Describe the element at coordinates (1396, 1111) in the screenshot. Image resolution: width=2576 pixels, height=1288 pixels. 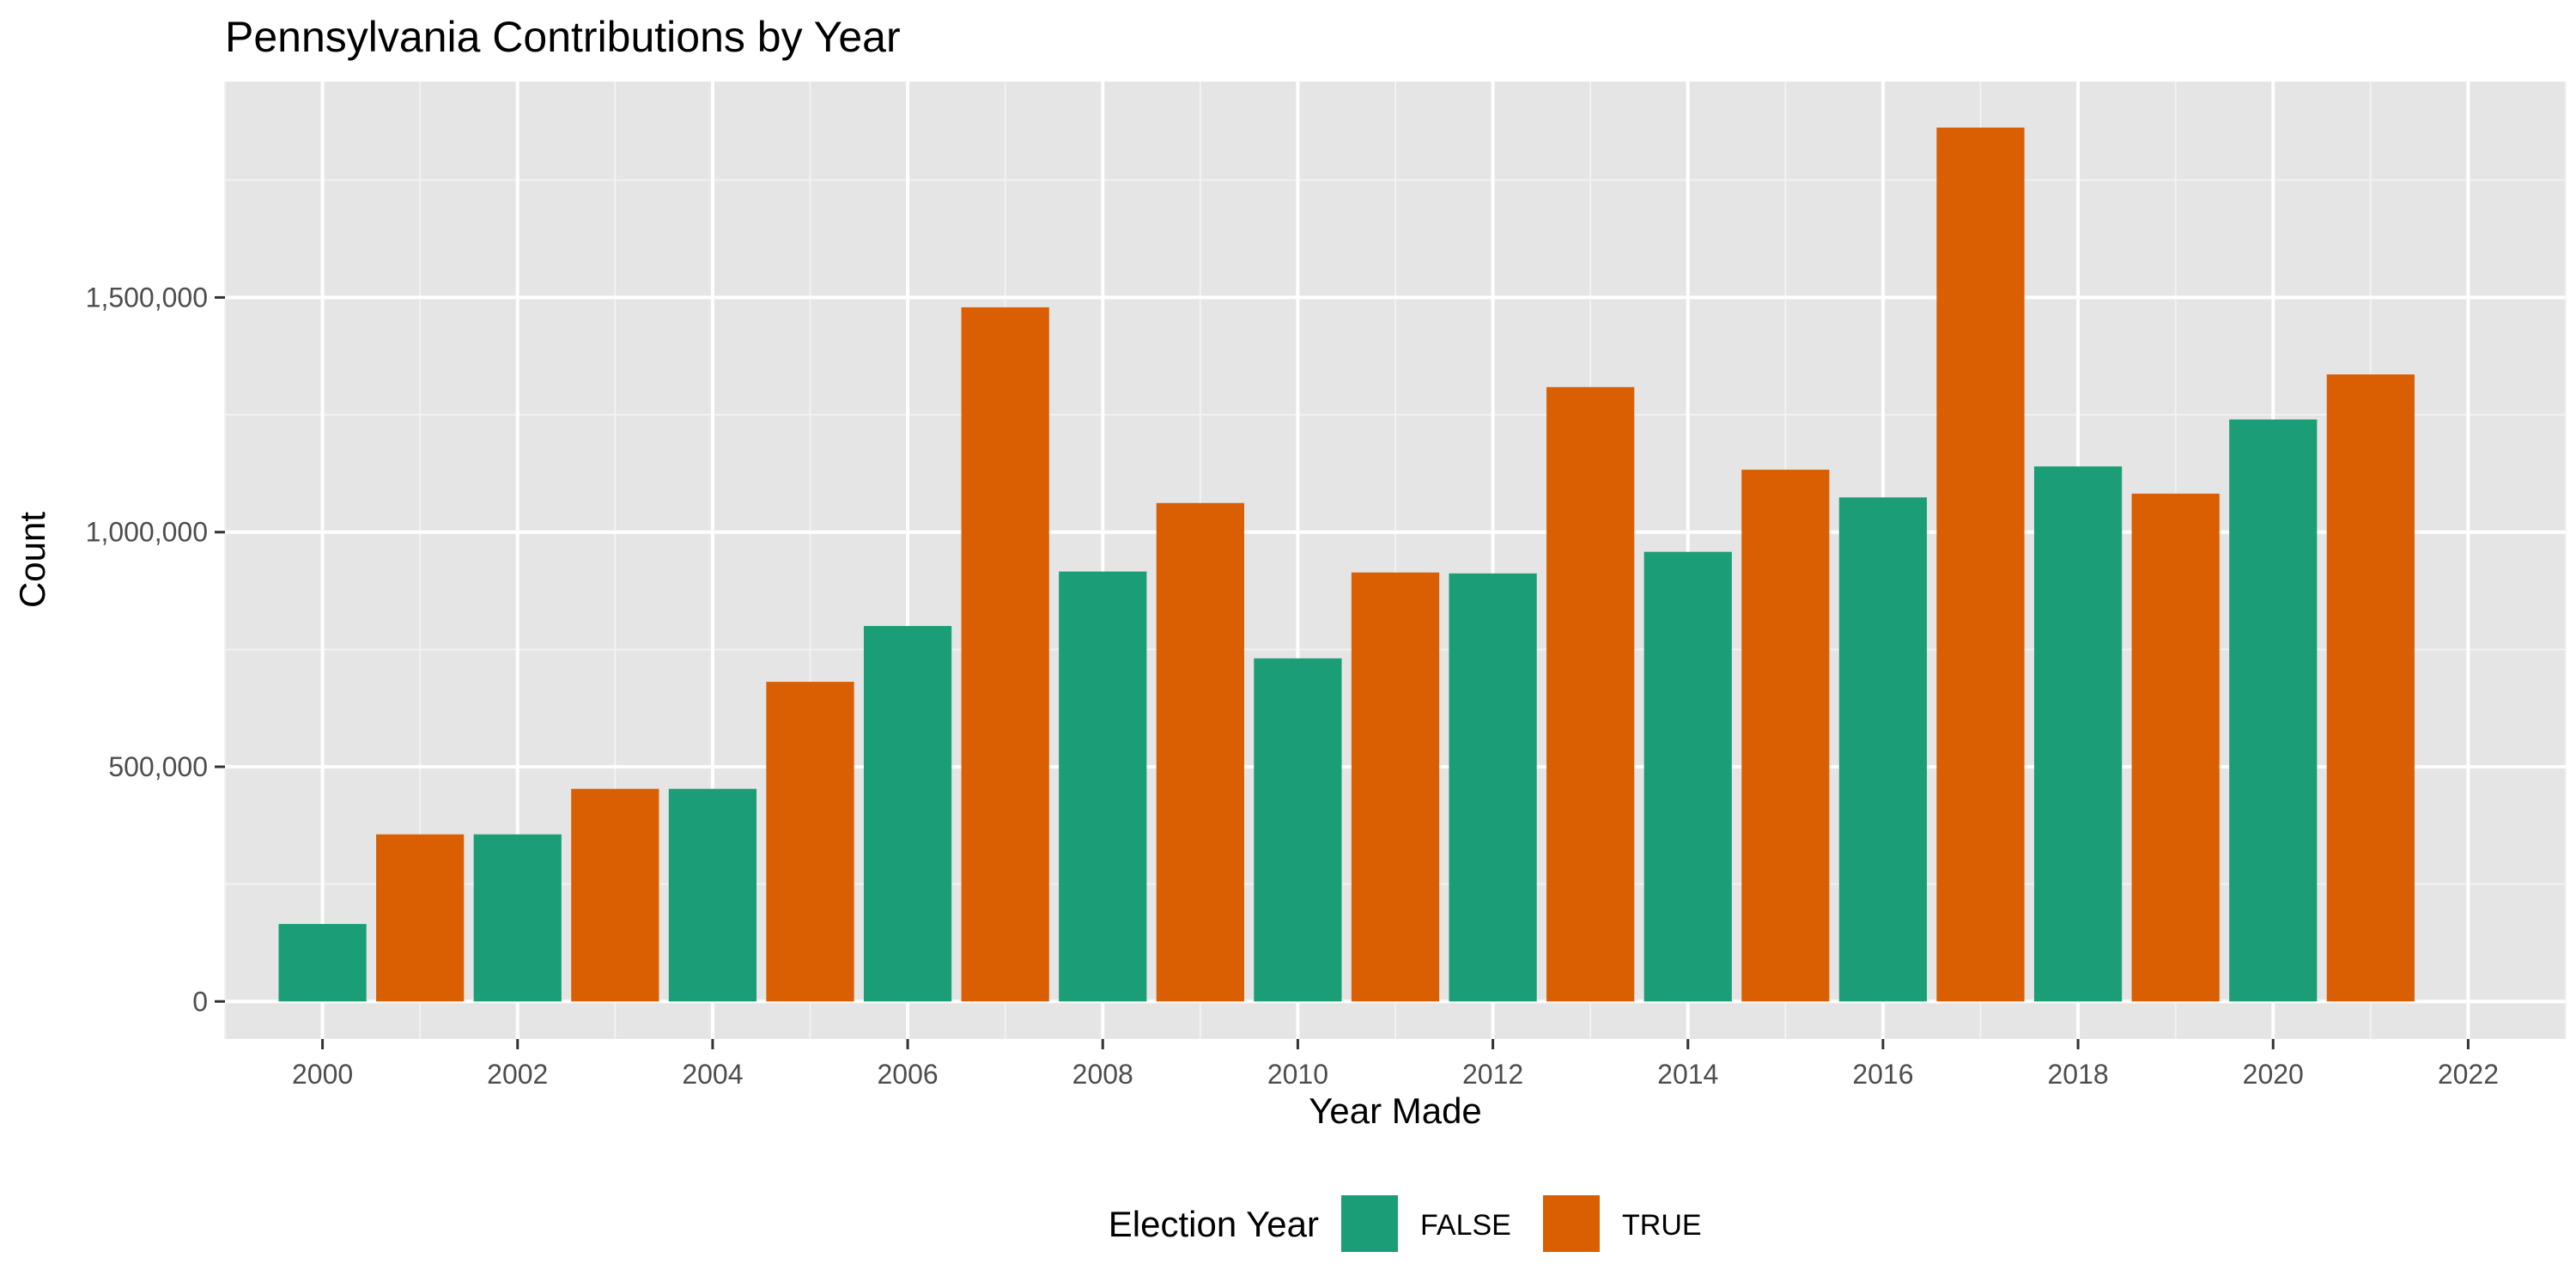
I see `x-axis-title: Year Made` at that location.